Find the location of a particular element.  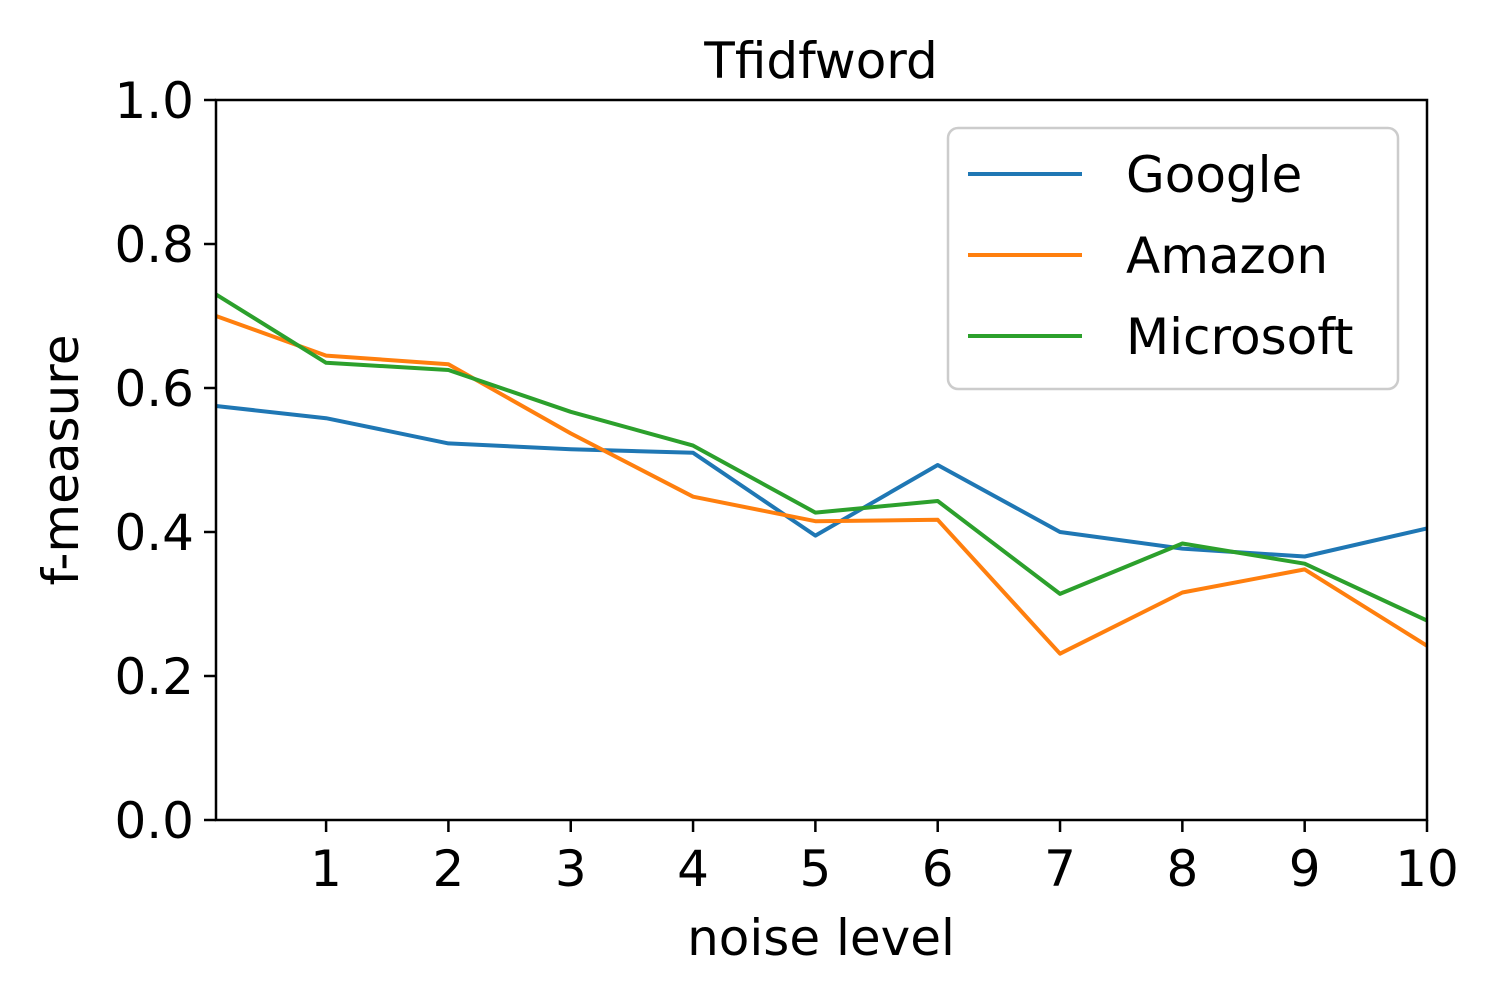

legend-label-google: Google is located at coordinates (1214, 175).